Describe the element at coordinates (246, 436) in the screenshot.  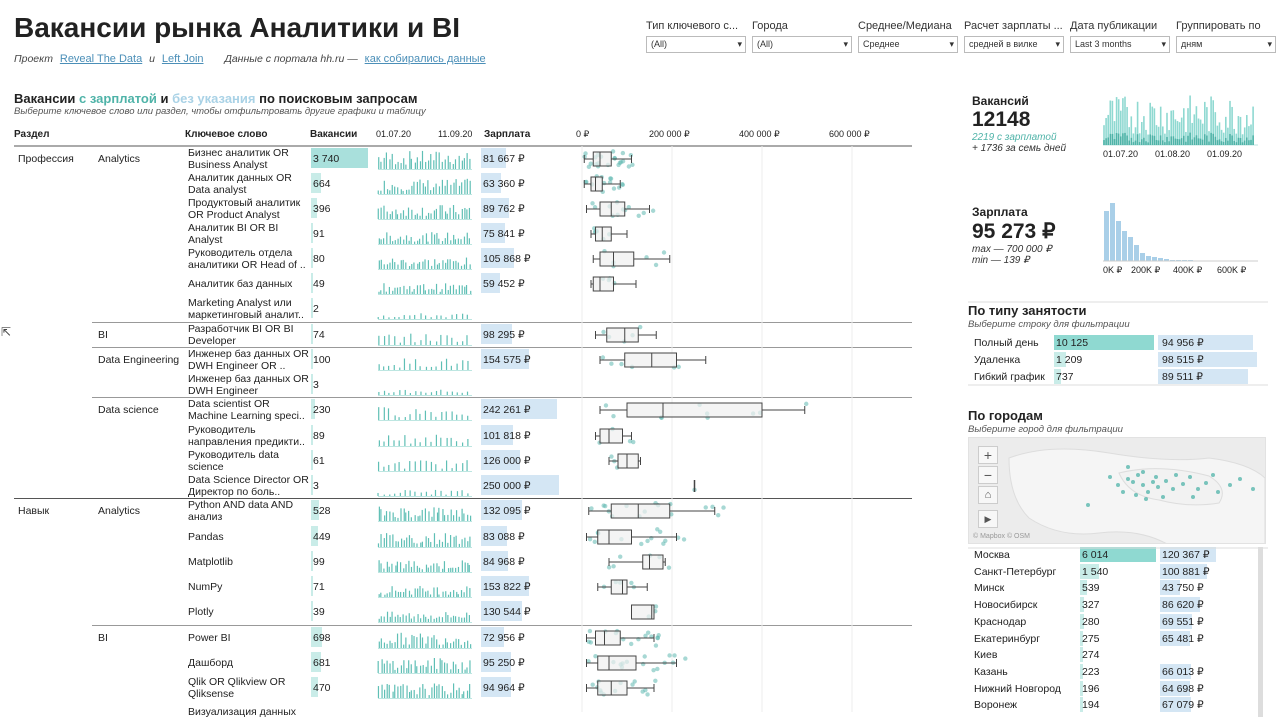
I see `keyword-cell: Руководитель направления предикти..` at that location.